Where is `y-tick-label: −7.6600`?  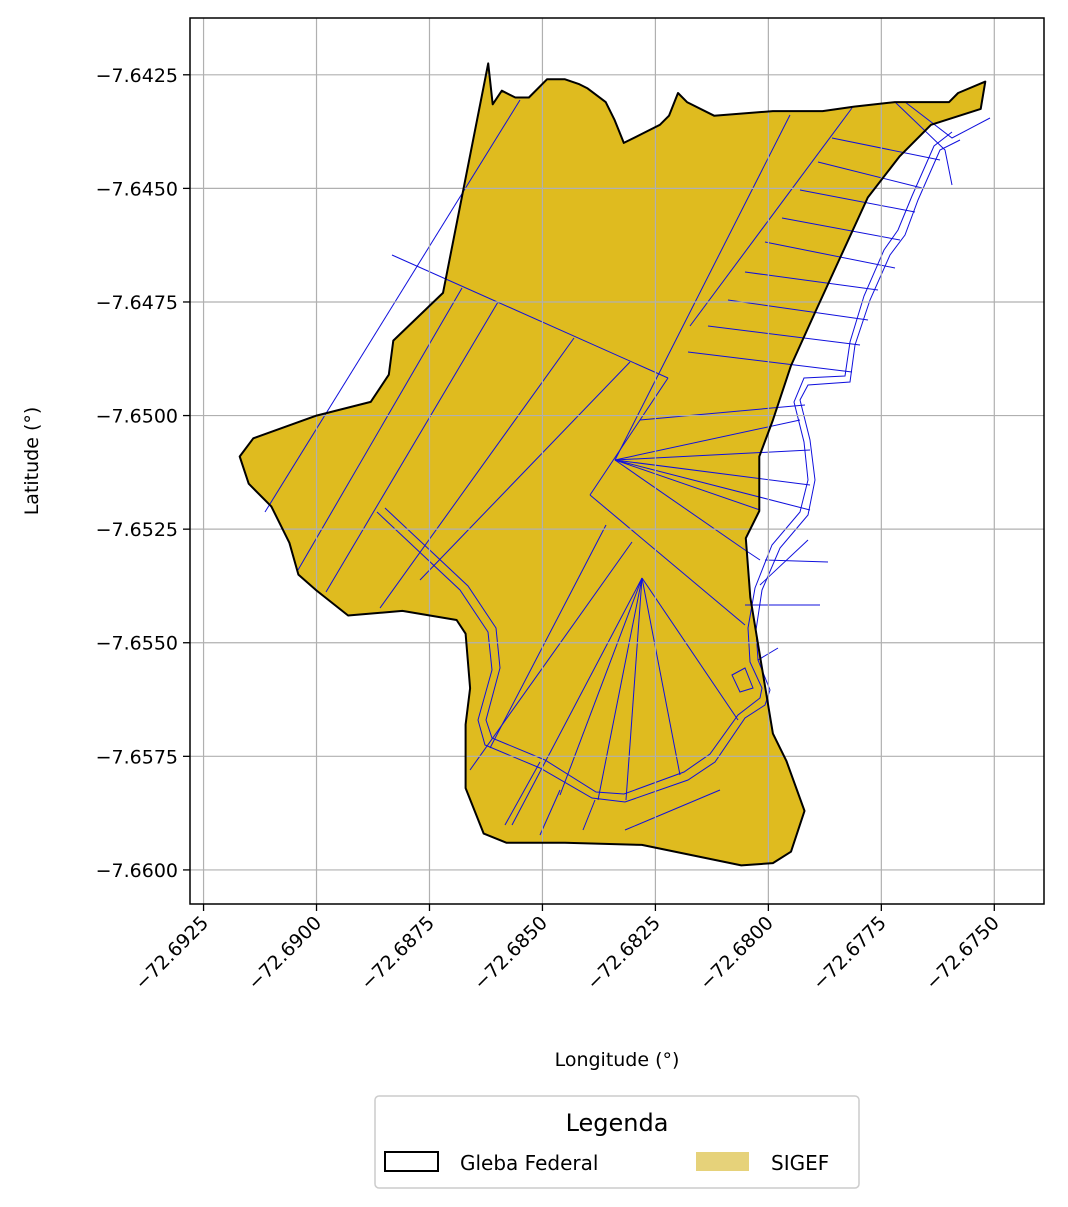 y-tick-label: −7.6600 is located at coordinates (137, 871).